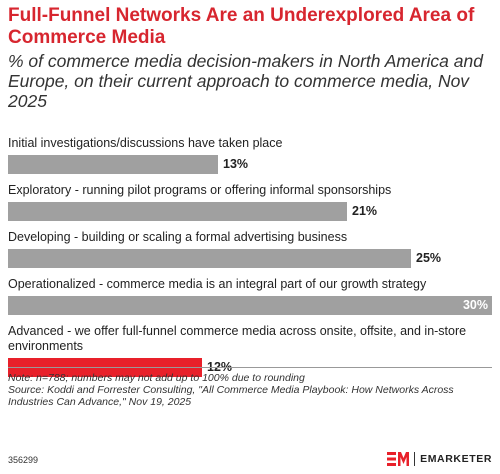 The width and height of the screenshot is (500, 474). Describe the element at coordinates (250, 367) in the screenshot. I see `footer-divider` at that location.